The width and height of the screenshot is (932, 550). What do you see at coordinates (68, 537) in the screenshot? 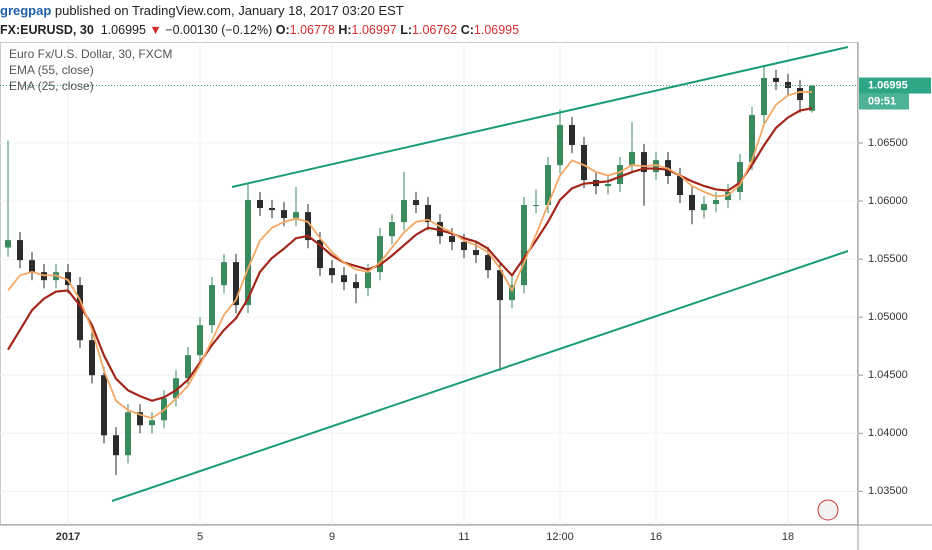
I see `x-tick-label: 2017` at bounding box center [68, 537].